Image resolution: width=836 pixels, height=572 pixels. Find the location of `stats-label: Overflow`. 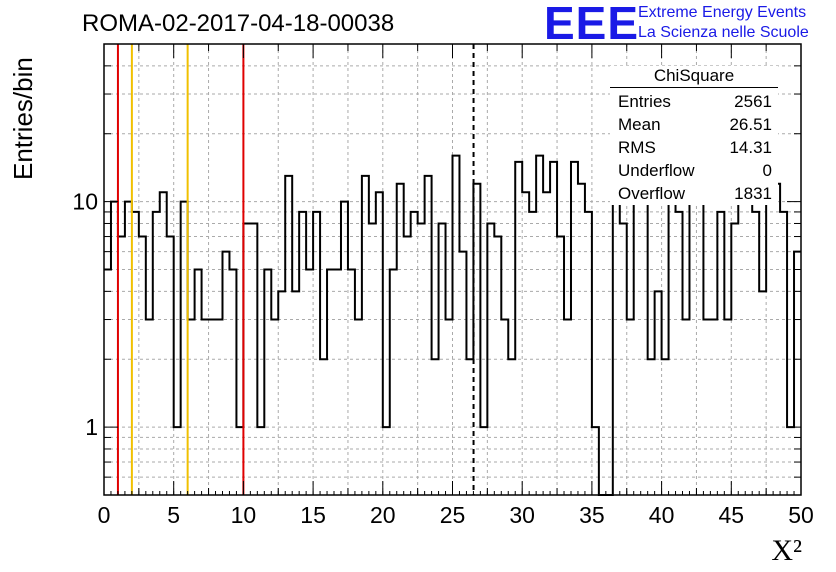

stats-label: Overflow is located at coordinates (652, 193).